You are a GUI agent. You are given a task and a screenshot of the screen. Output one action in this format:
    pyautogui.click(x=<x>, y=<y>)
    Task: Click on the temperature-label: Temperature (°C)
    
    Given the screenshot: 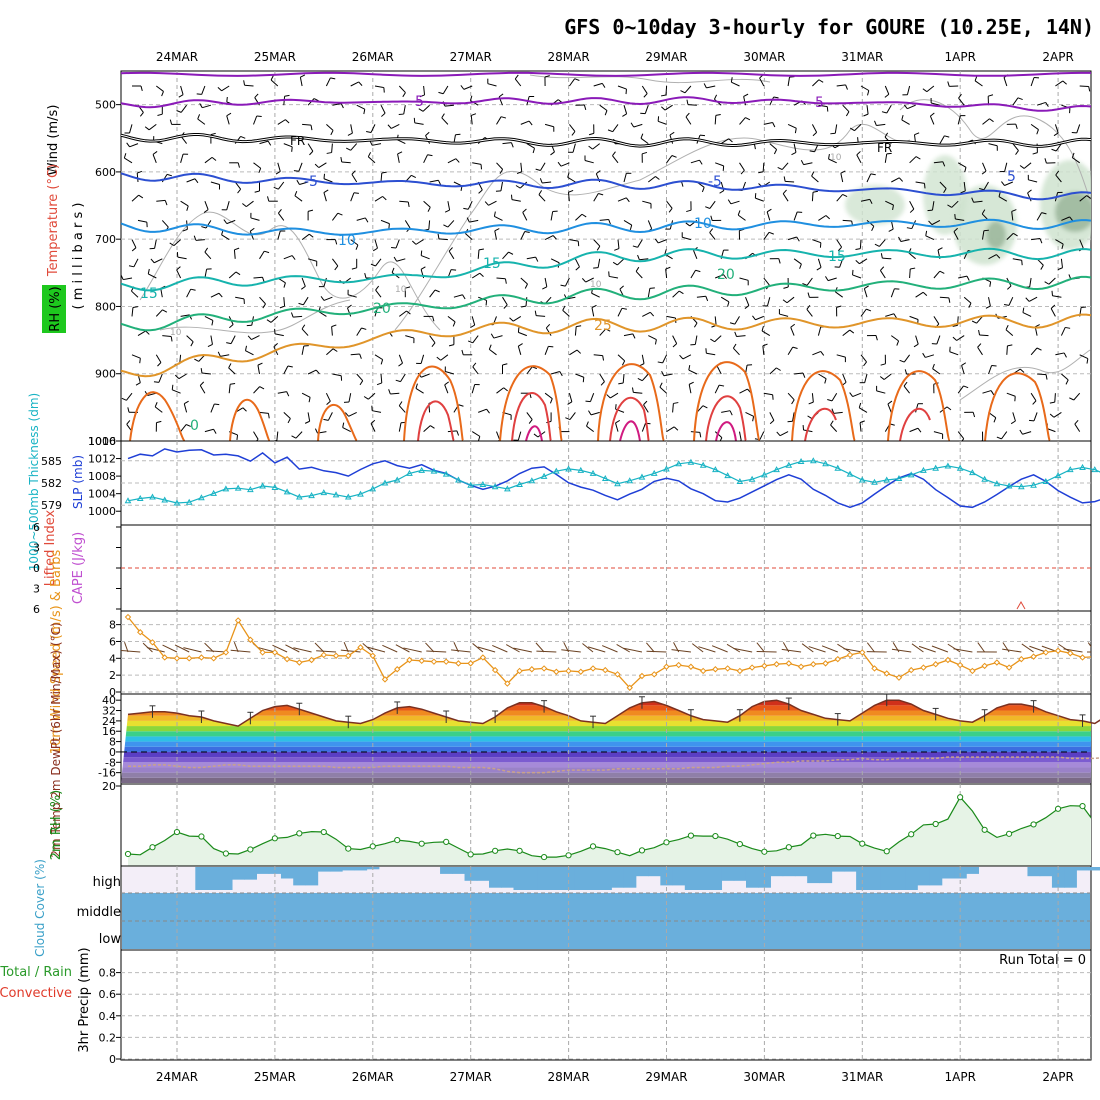 What is the action you would take?
    pyautogui.click(x=53, y=220)
    